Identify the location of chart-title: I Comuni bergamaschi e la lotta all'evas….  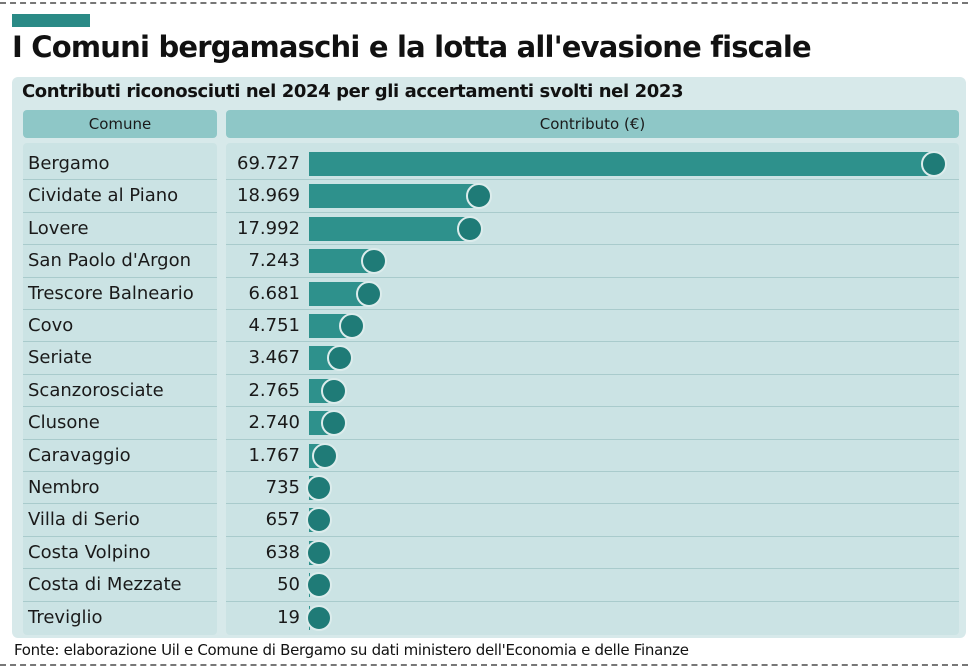
(412, 47).